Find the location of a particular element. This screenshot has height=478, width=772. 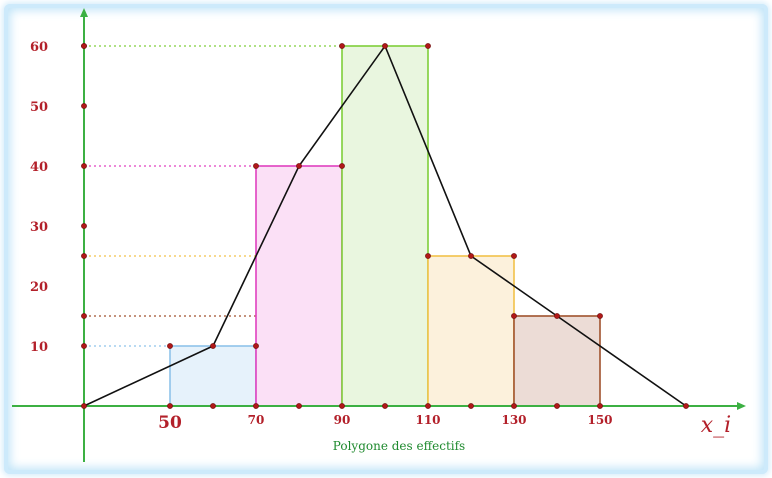

y-tick-label: 40 is located at coordinates (39, 167).